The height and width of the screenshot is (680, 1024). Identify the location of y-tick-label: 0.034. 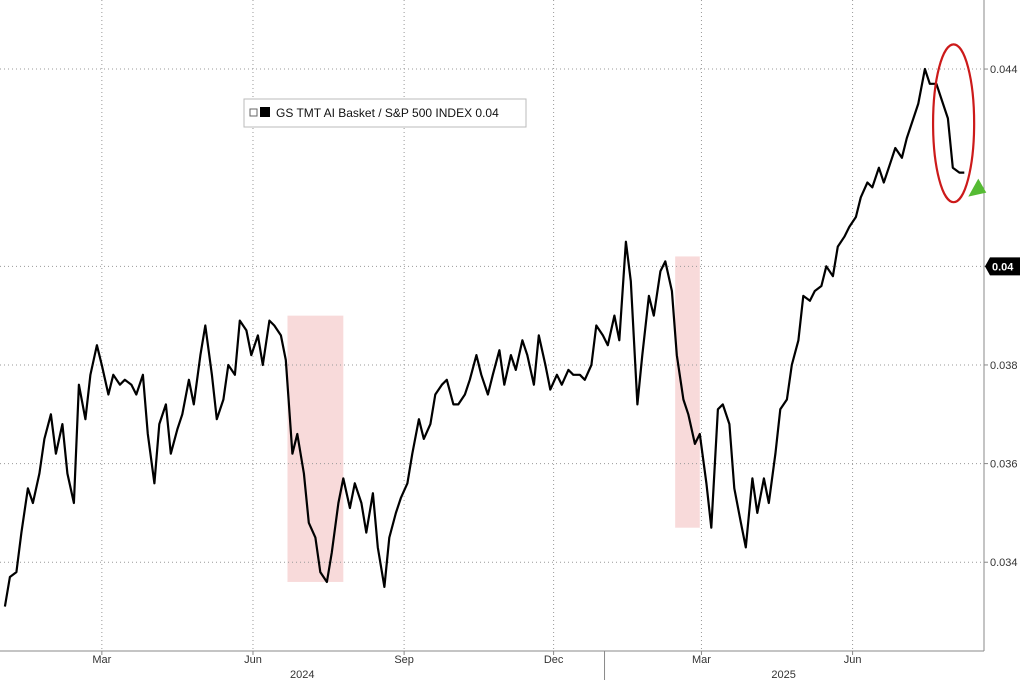
(1004, 563).